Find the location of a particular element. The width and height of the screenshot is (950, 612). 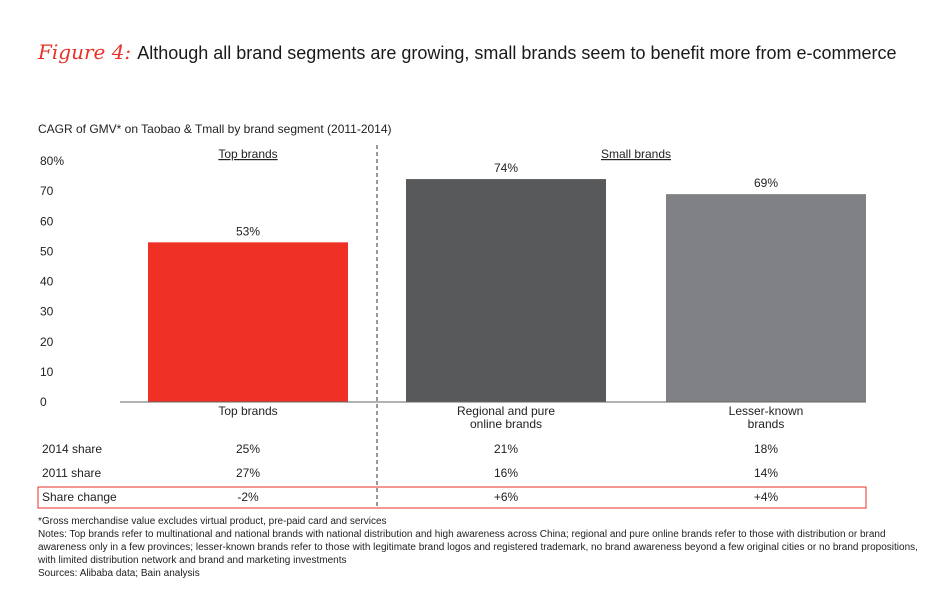

x-category-label-line2: brands is located at coordinates (766, 424).